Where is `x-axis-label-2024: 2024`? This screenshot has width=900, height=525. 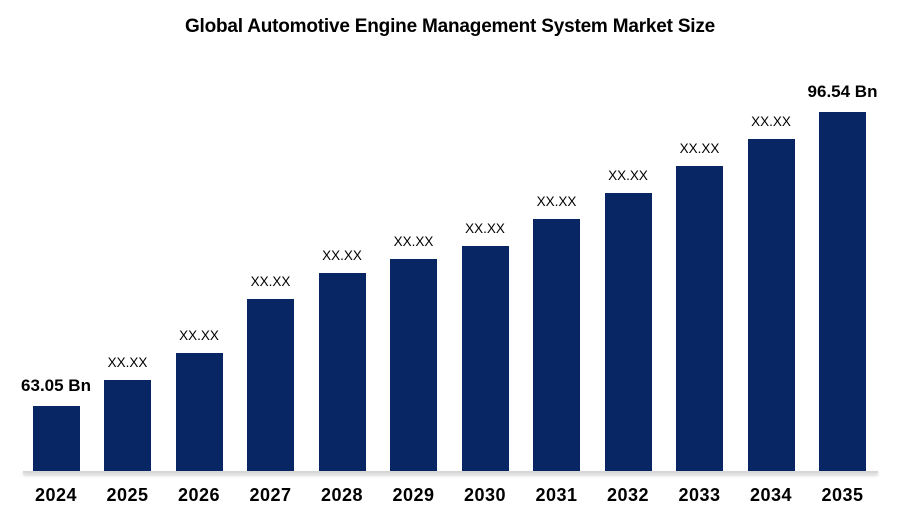 x-axis-label-2024: 2024 is located at coordinates (56, 495).